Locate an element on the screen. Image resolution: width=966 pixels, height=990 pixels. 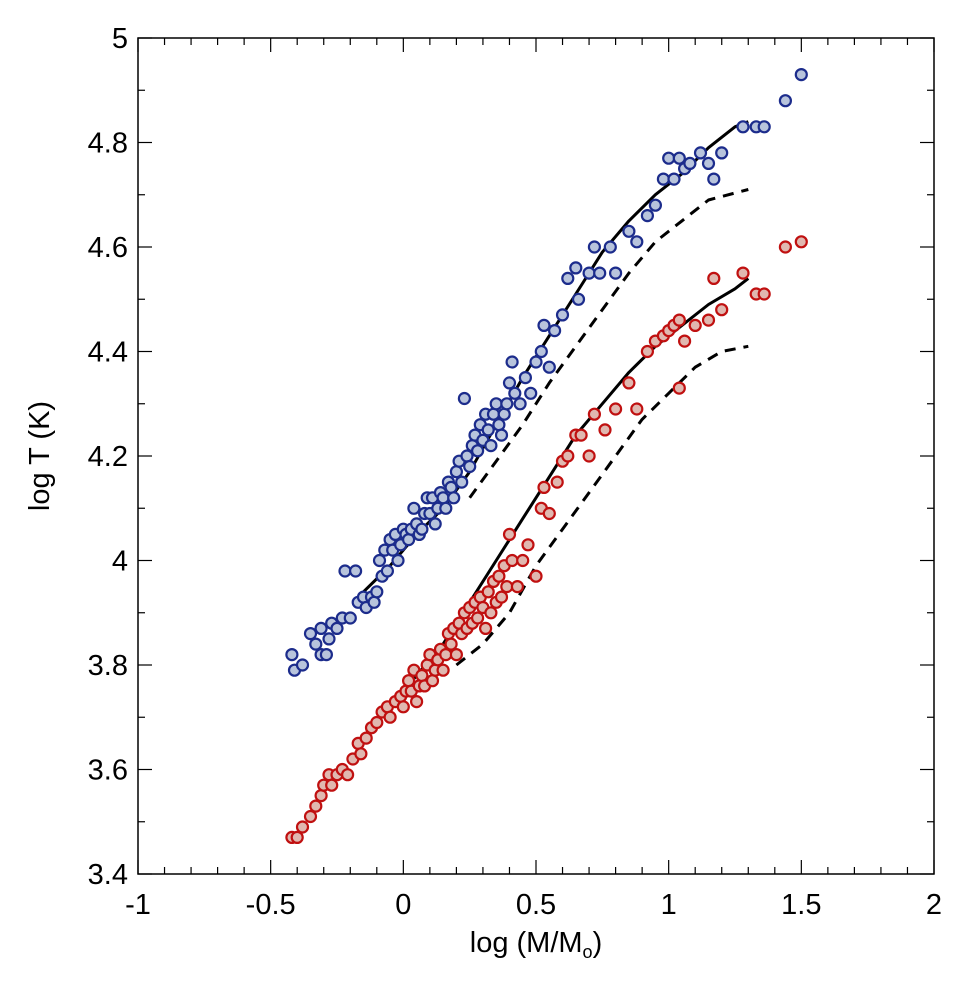
x-tick-label: 2 is located at coordinates (934, 905).